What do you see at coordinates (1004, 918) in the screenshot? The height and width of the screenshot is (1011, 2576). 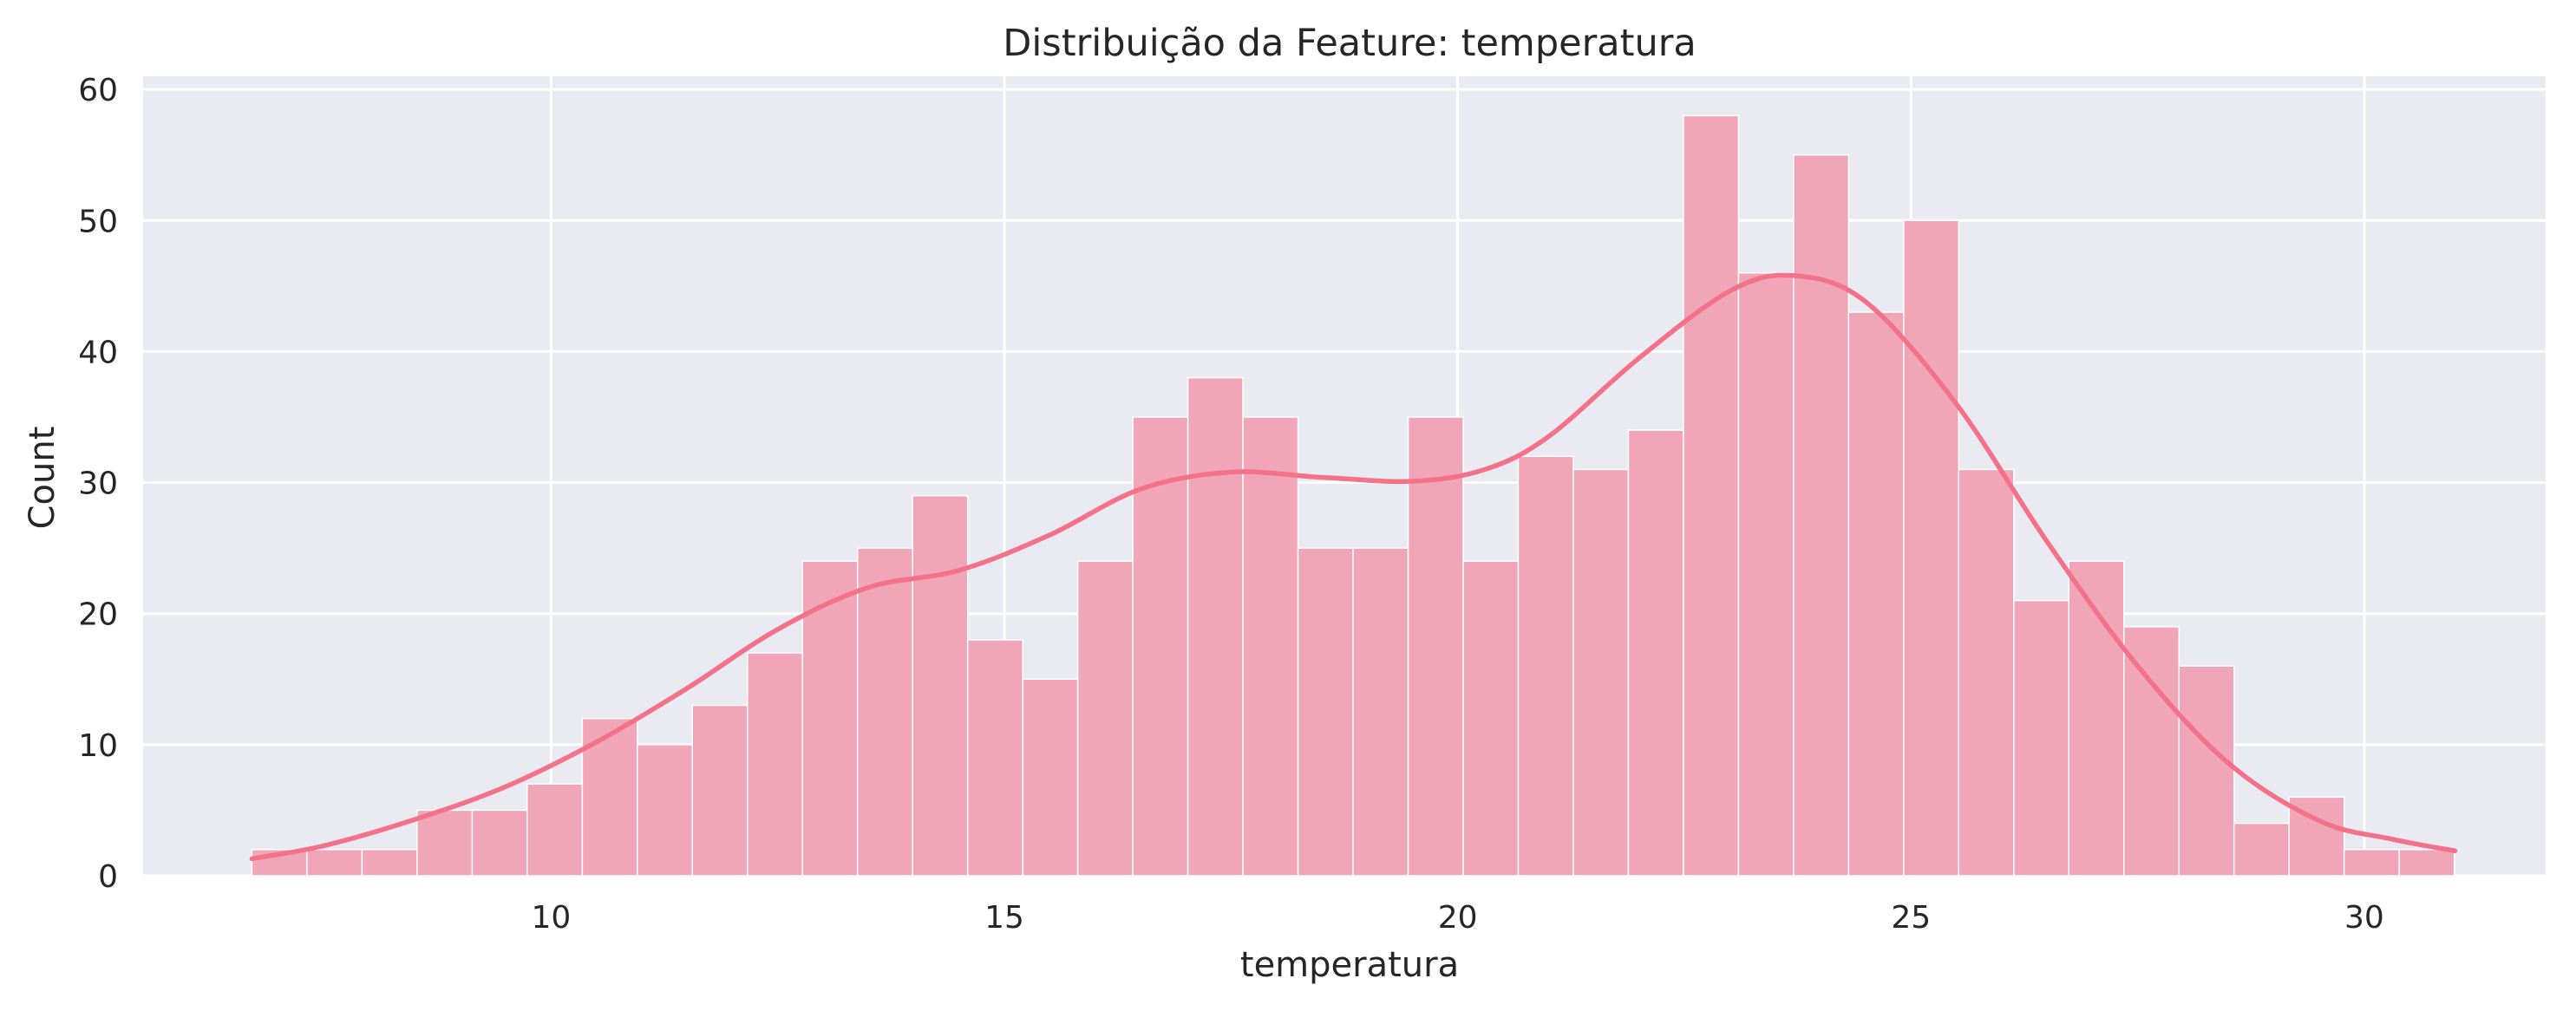 I see `x-tick-label: 15` at bounding box center [1004, 918].